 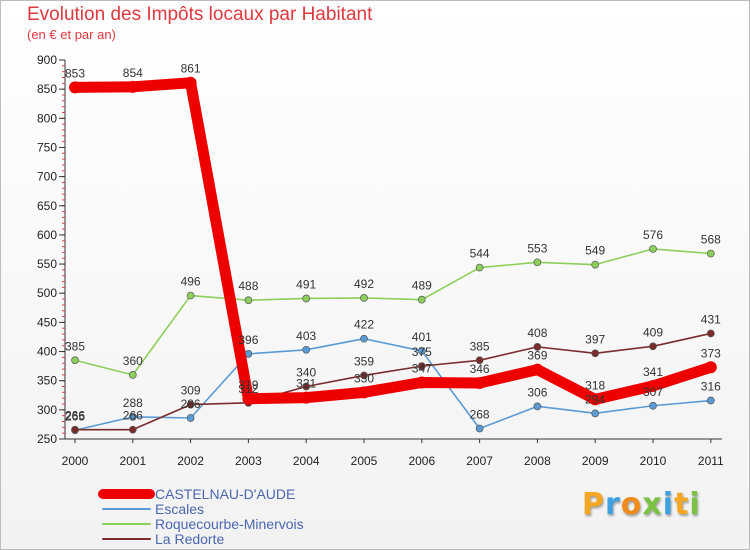 I want to click on legend-label-roquecourbe-minervois: Roquecourbe-Minervois, so click(x=229, y=524).